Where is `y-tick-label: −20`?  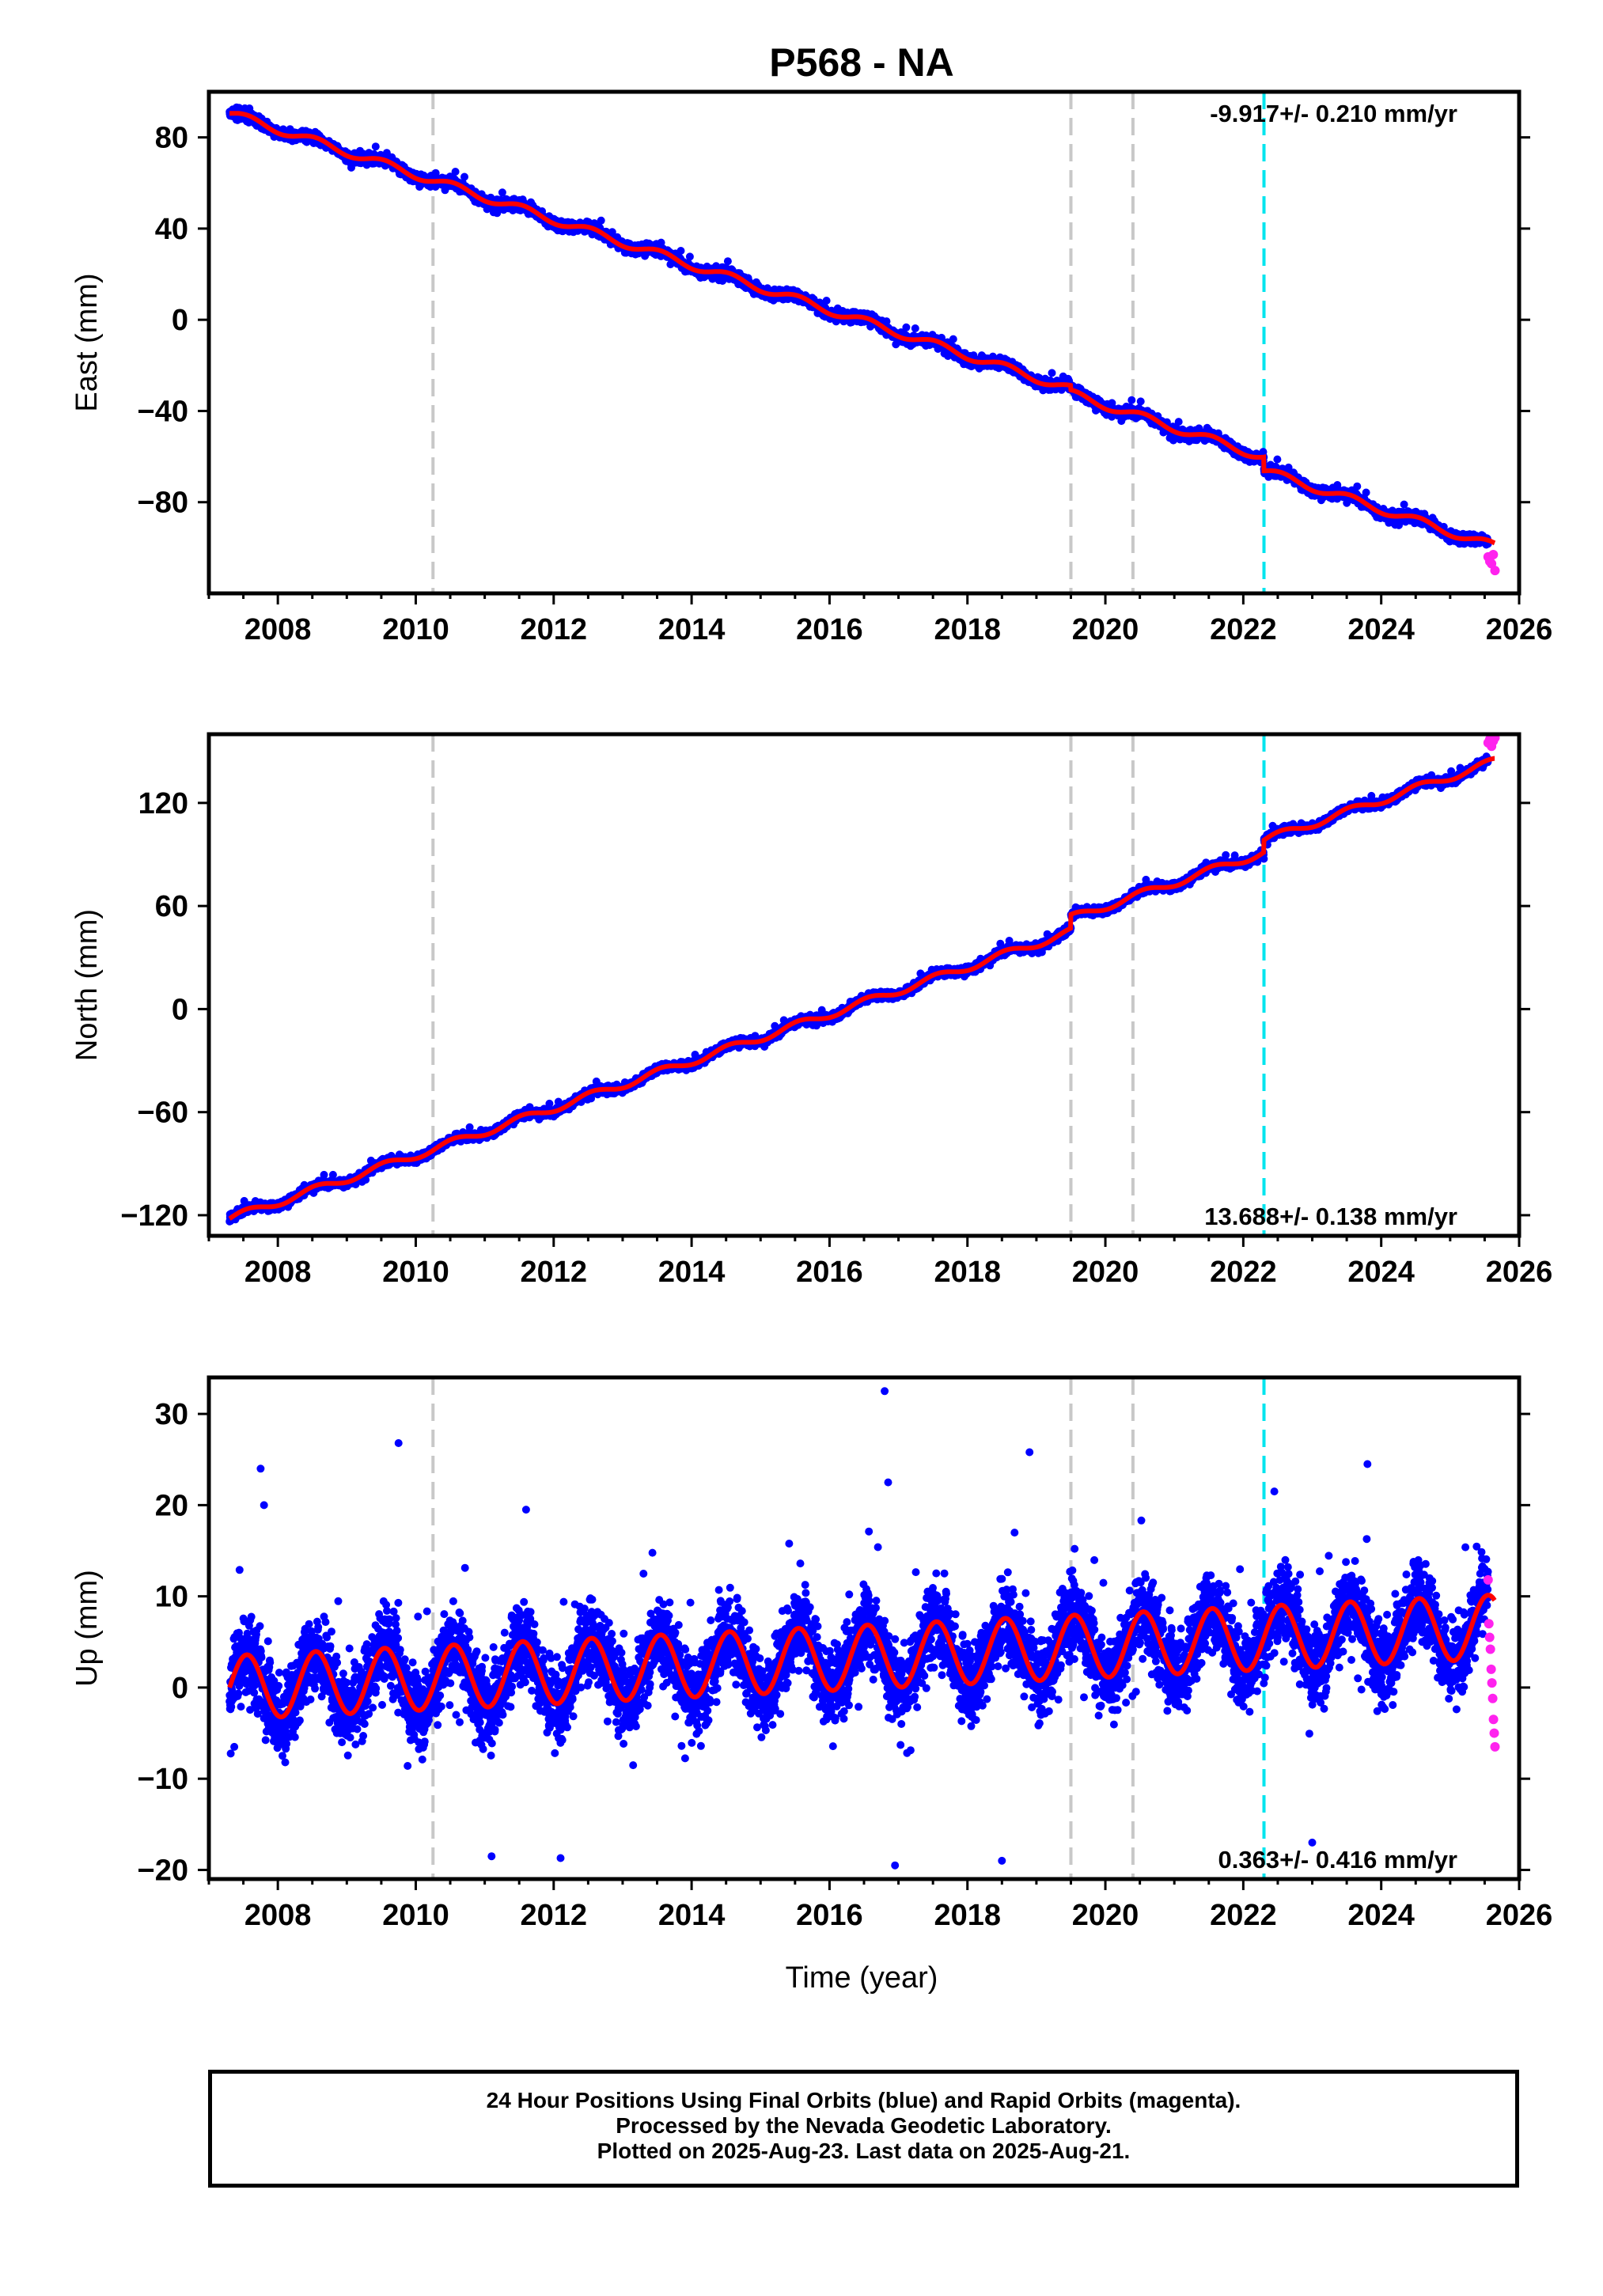
y-tick-label: −20 is located at coordinates (163, 1871).